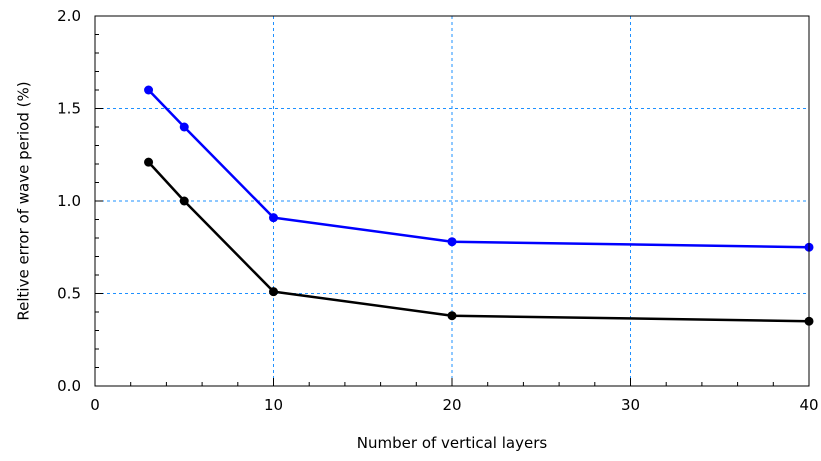  What do you see at coordinates (95, 405) in the screenshot?
I see `x-tick-label: 0` at bounding box center [95, 405].